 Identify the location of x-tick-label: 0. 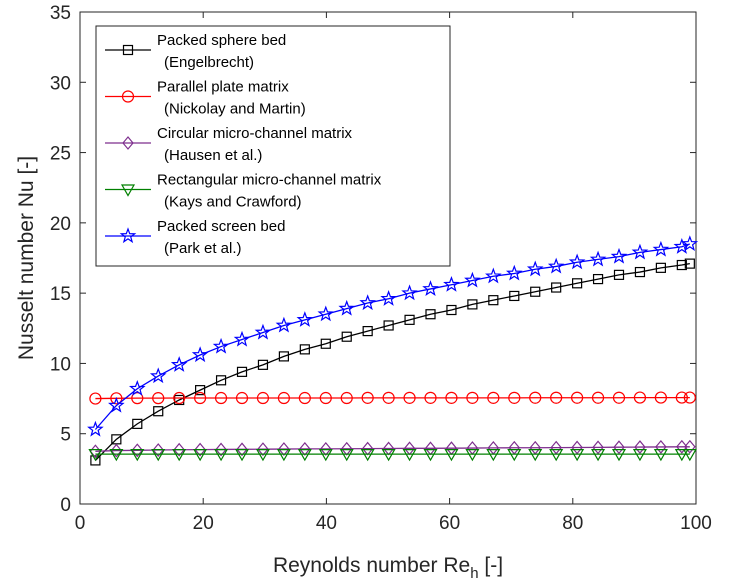
(80, 523).